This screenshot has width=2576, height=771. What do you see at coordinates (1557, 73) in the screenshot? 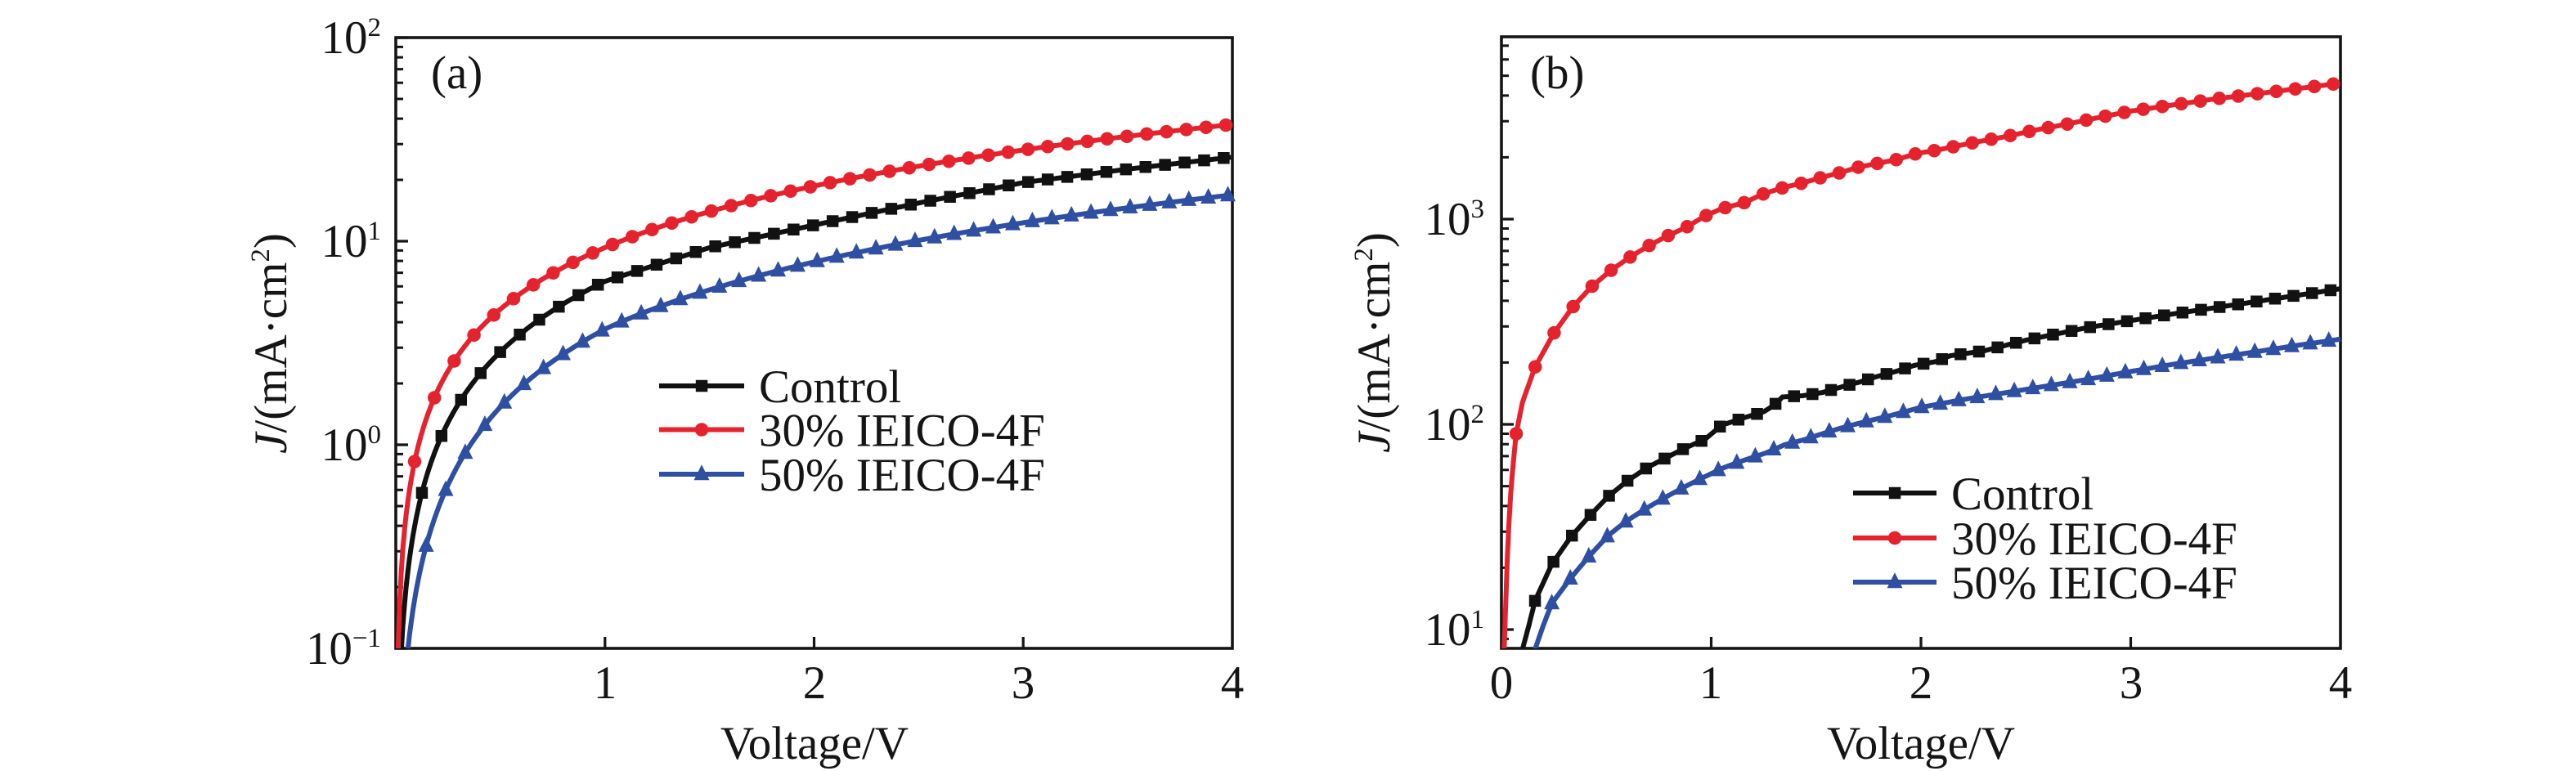
I see `svg-text: (b)` at bounding box center [1557, 73].